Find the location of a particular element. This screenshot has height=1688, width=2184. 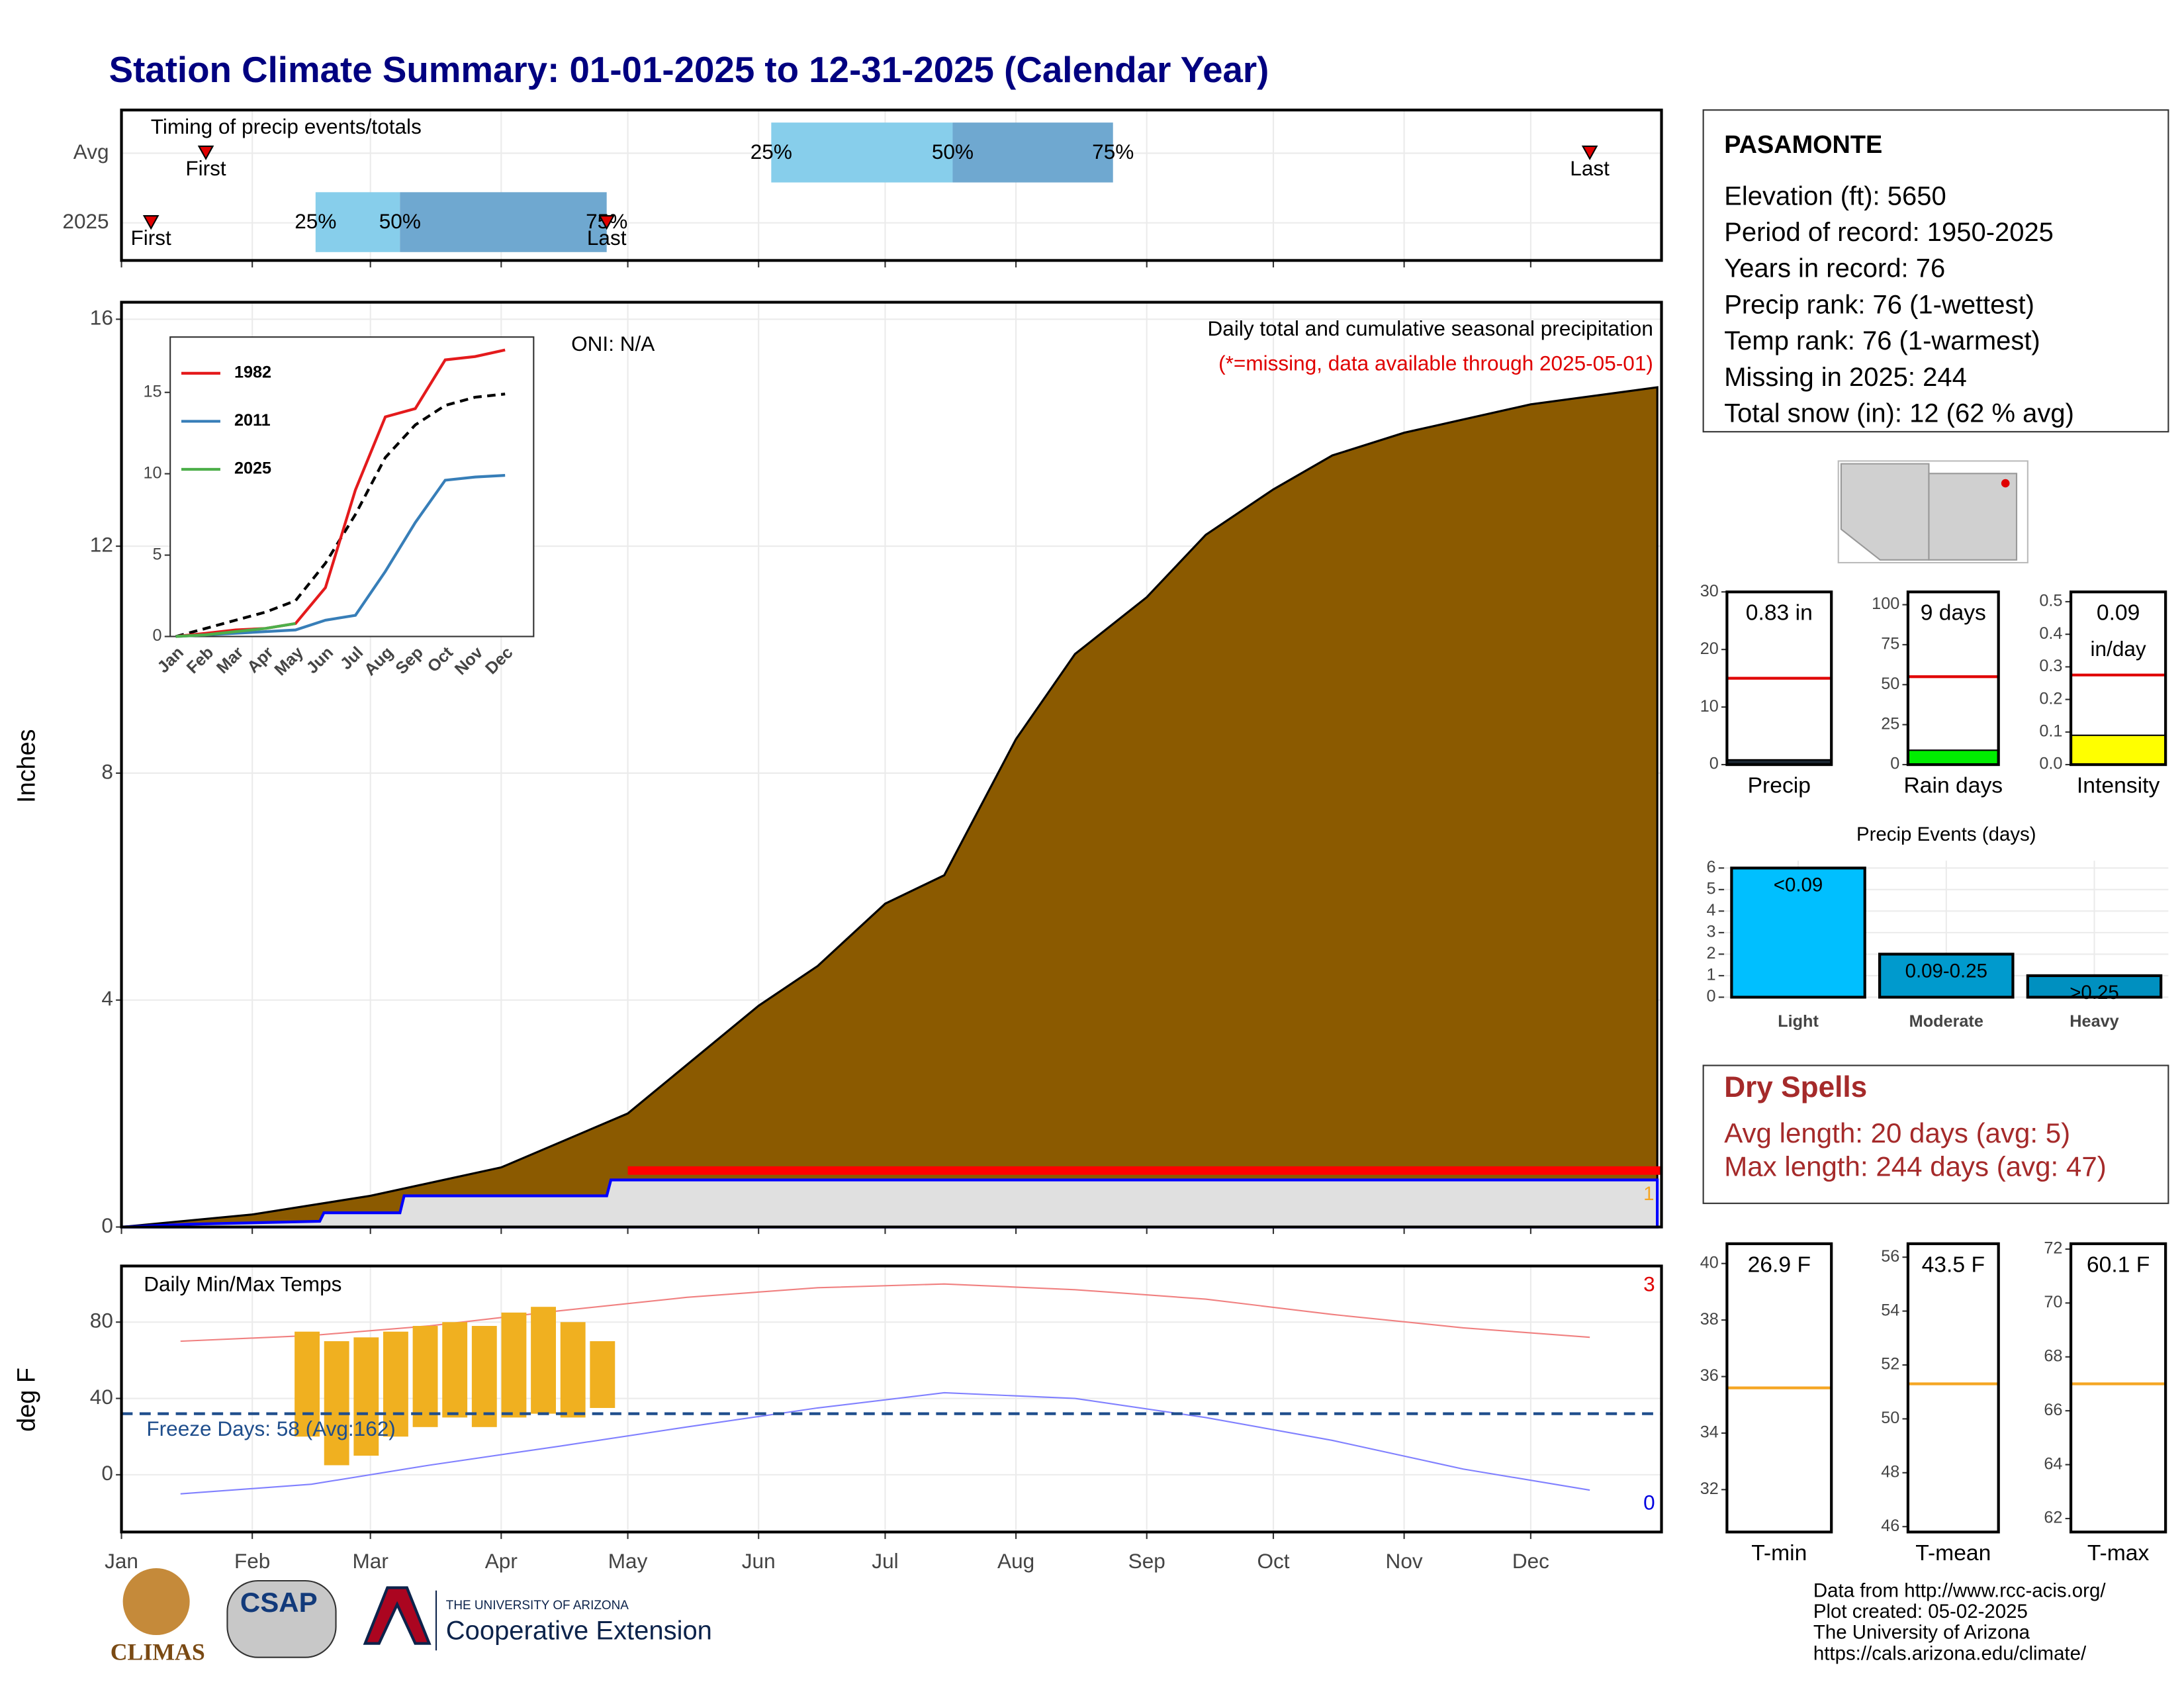

gauge-bar is located at coordinates (1953, 757).